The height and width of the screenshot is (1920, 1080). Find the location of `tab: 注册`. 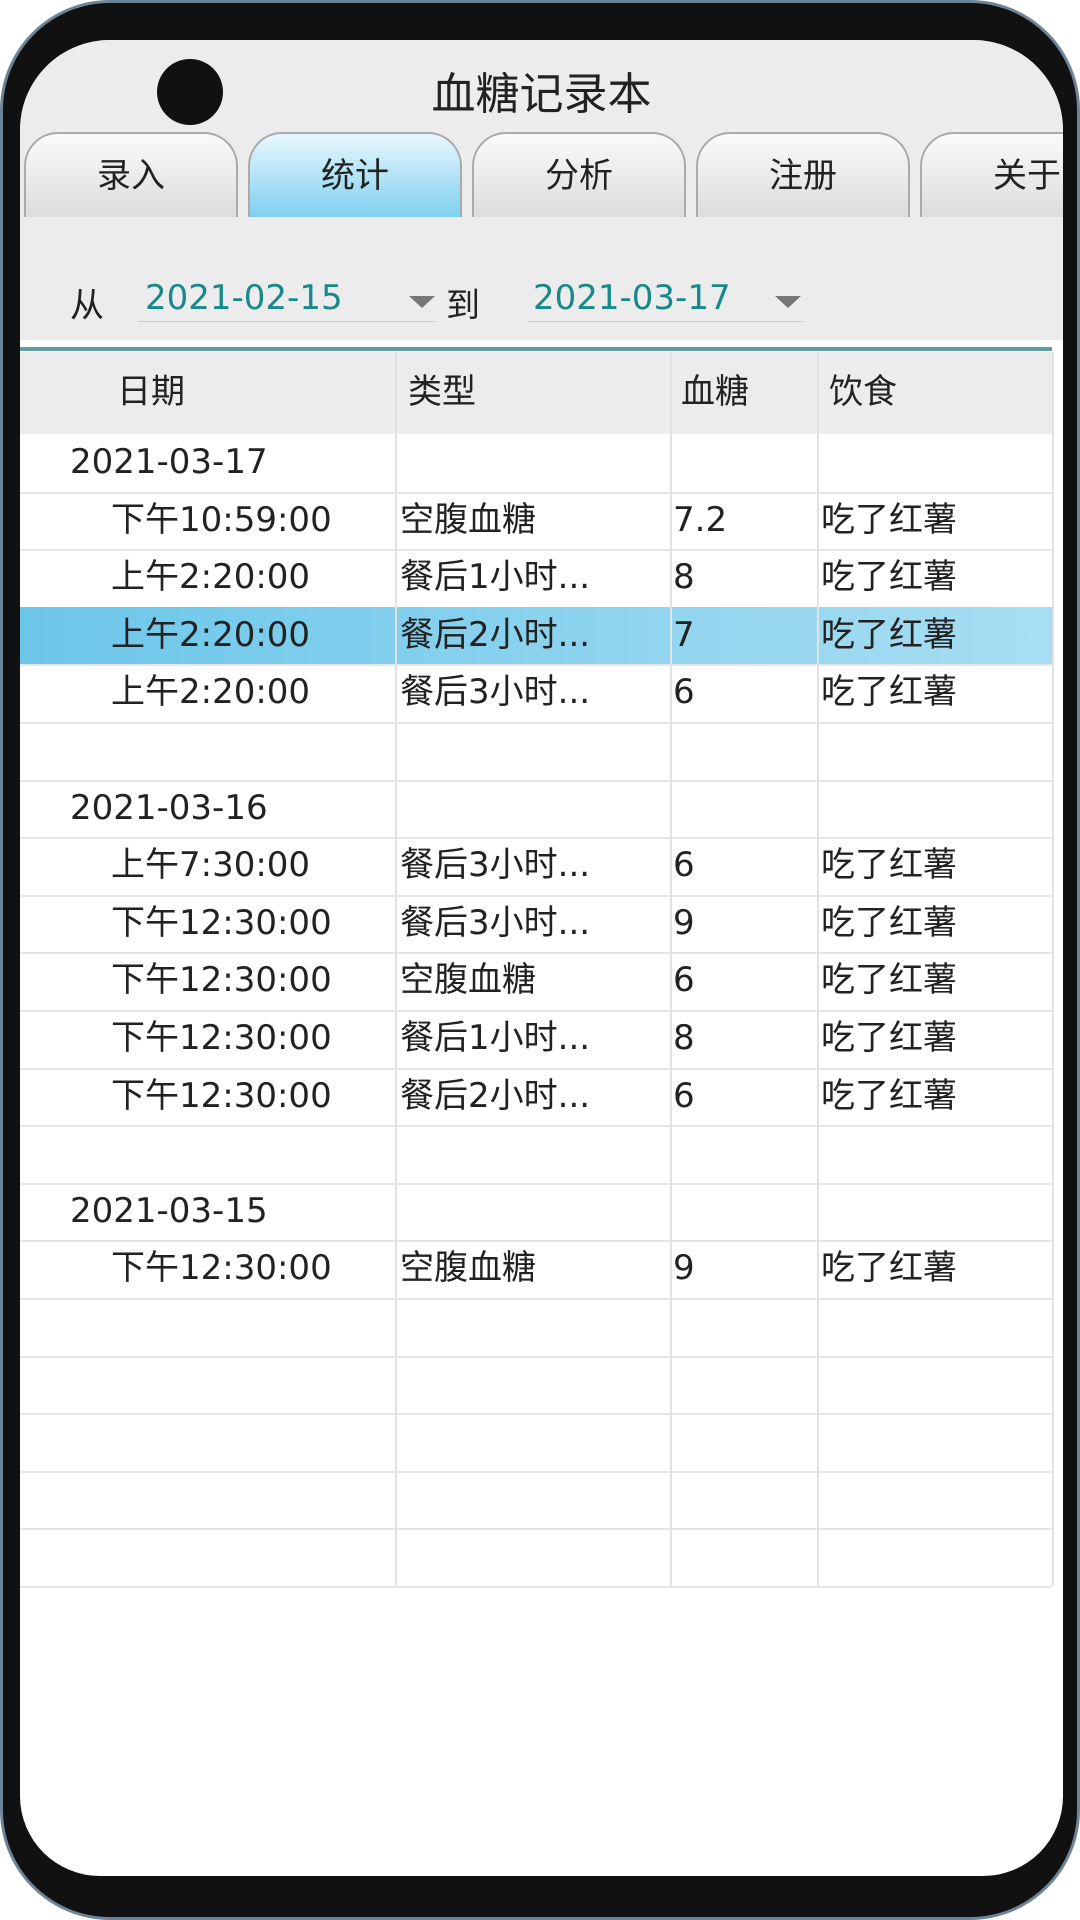

tab: 注册 is located at coordinates (803, 174).